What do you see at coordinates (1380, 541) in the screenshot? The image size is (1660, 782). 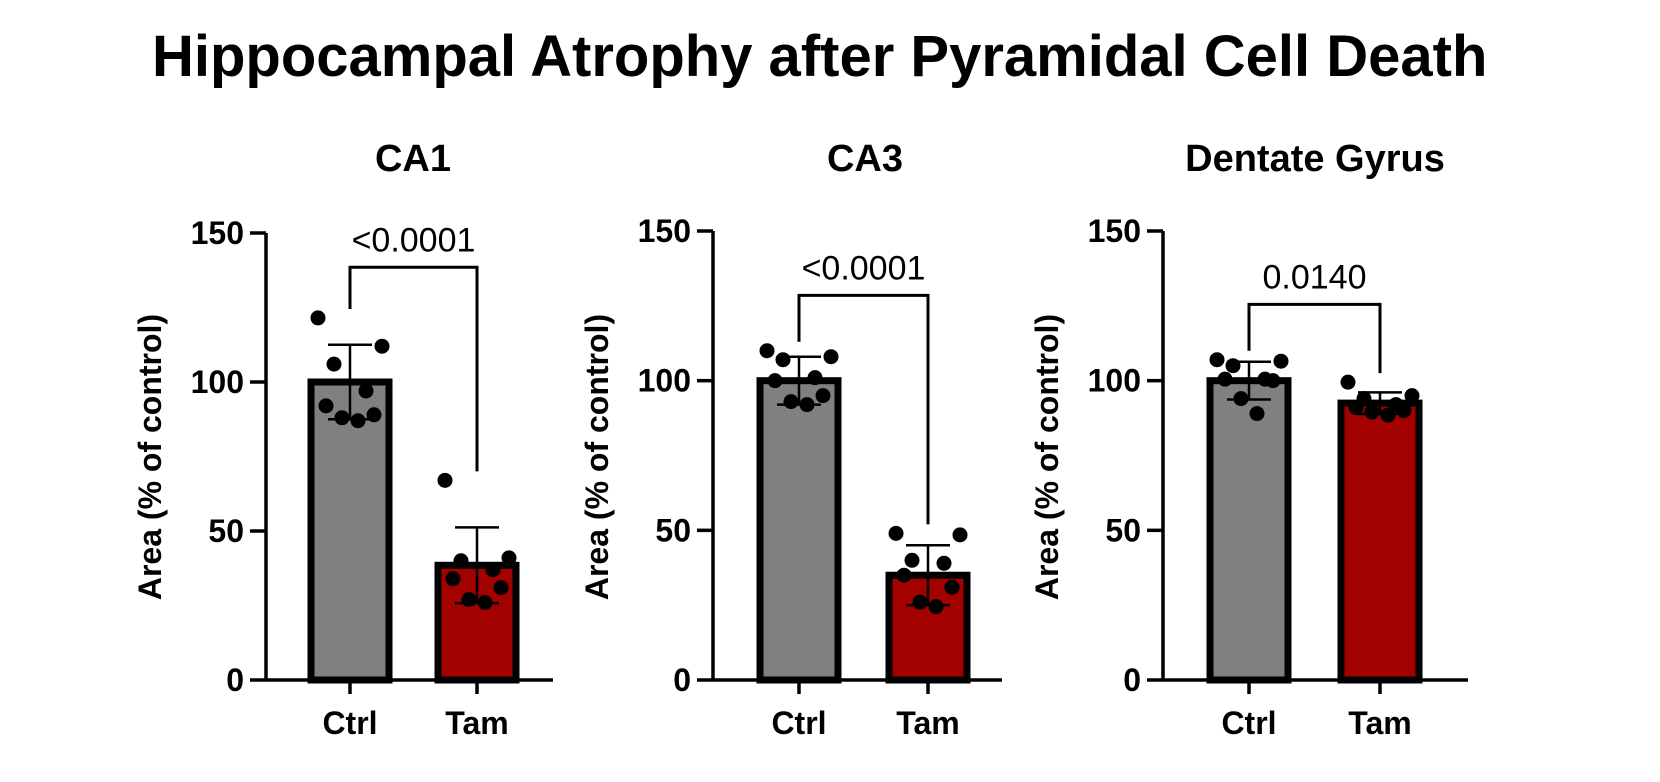 I see `bar-tam` at bounding box center [1380, 541].